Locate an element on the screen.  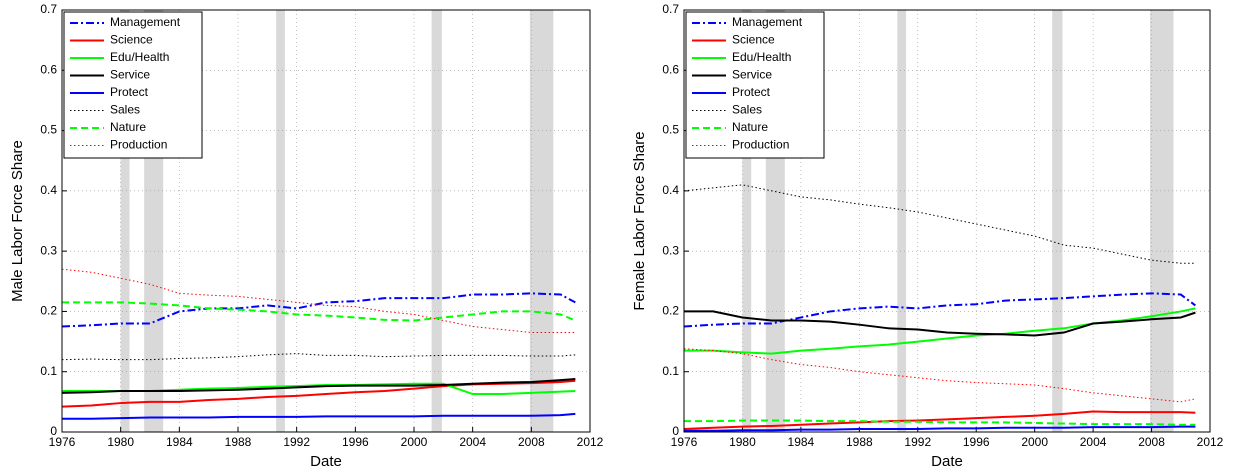
y-axis-label: Female Labor Force Share is located at coordinates (639, 220).